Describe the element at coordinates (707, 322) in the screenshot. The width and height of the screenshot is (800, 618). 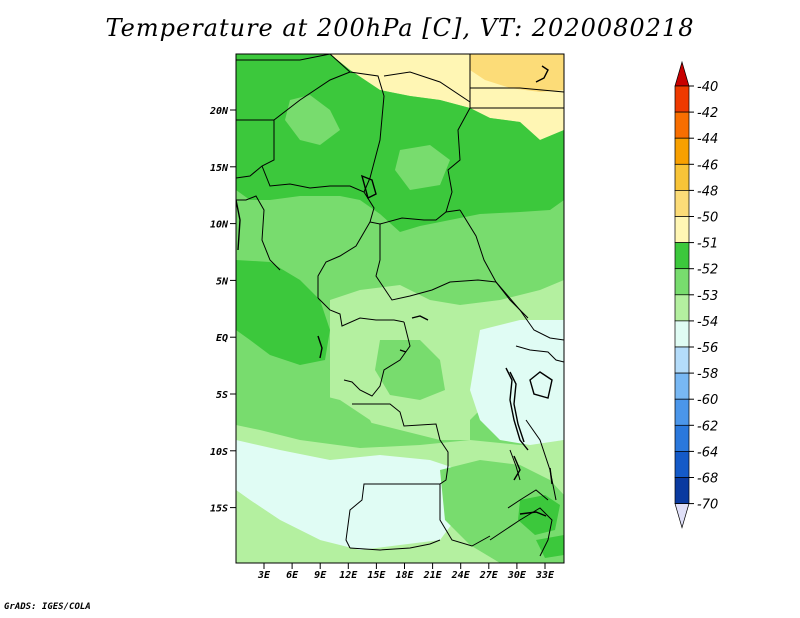
I see `colorbar-label: -54` at that location.